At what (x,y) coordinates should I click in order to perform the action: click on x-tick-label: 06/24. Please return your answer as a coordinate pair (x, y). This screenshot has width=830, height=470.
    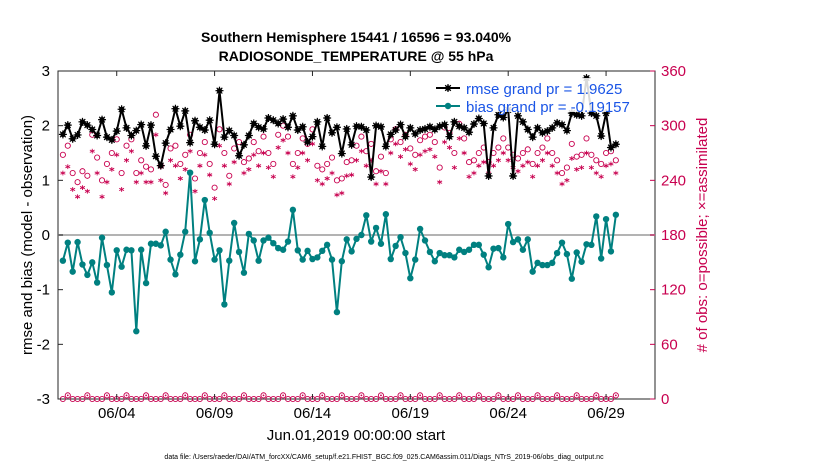
    Looking at the image, I should click on (508, 413).